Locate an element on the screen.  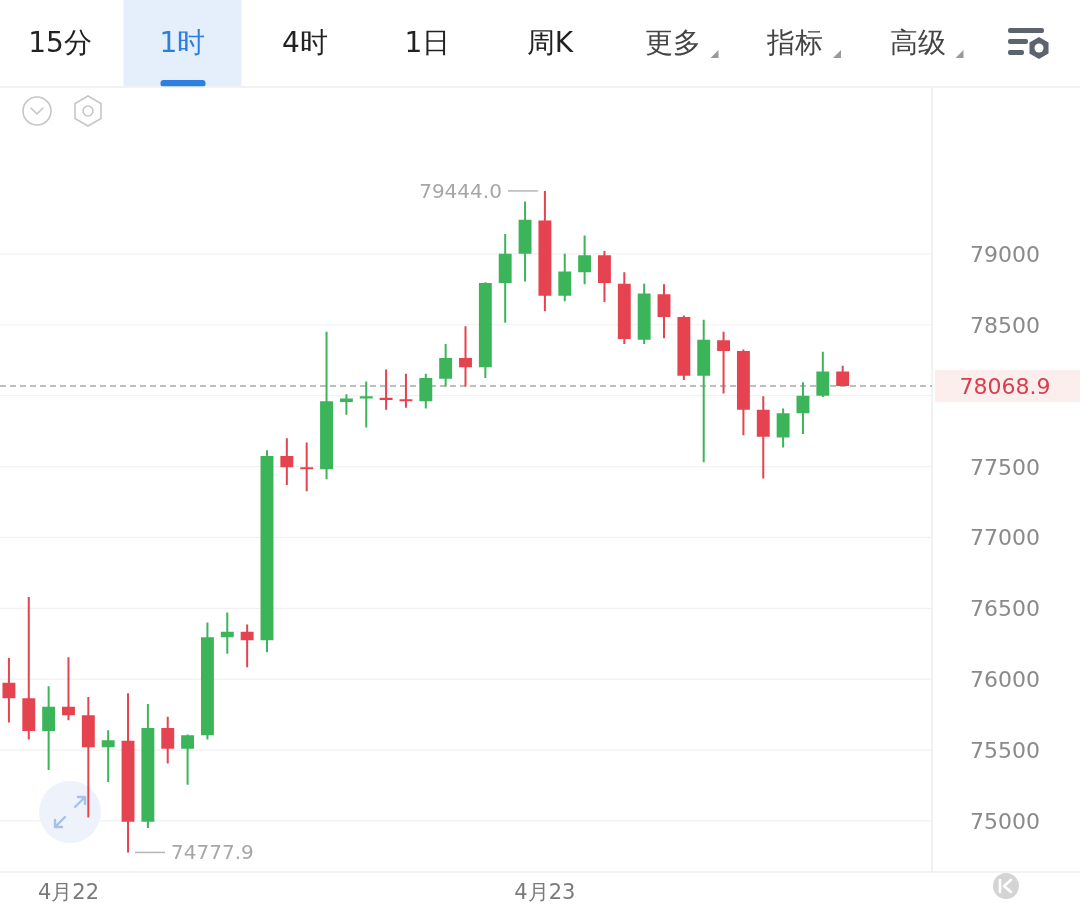
text: 1日 is located at coordinates (427, 42).